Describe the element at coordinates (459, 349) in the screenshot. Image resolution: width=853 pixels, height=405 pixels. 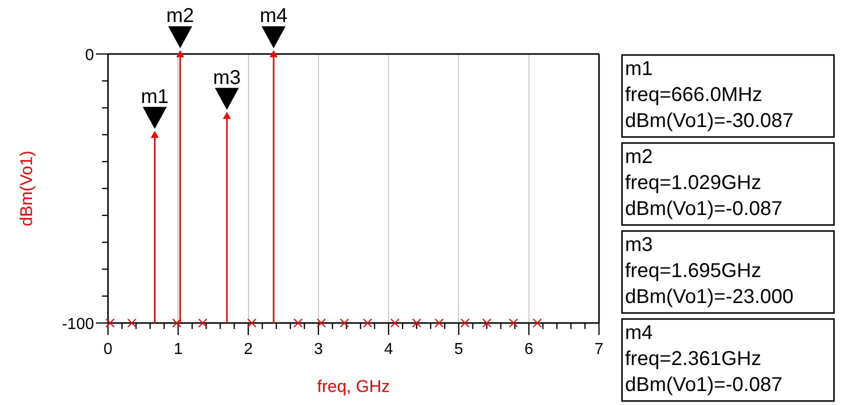
I see `x-tick-label: 5` at that location.